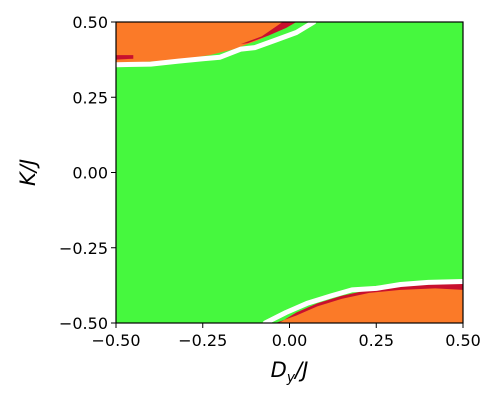  Describe the element at coordinates (376, 340) in the screenshot. I see `x-tick-label: 0.25` at that location.